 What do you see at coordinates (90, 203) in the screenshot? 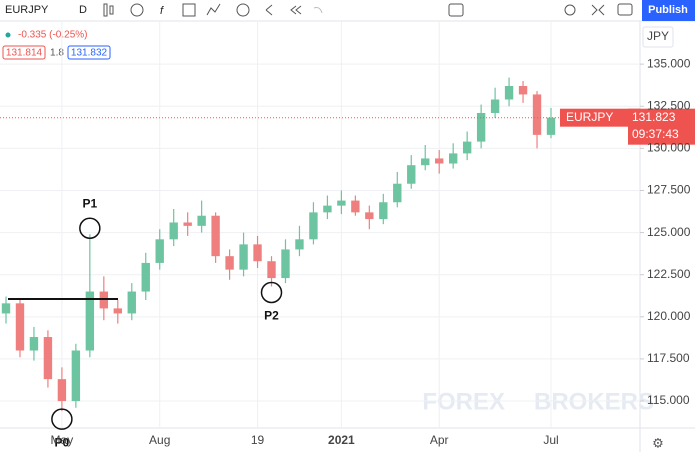
I see `pivot-label: P1` at bounding box center [90, 203].